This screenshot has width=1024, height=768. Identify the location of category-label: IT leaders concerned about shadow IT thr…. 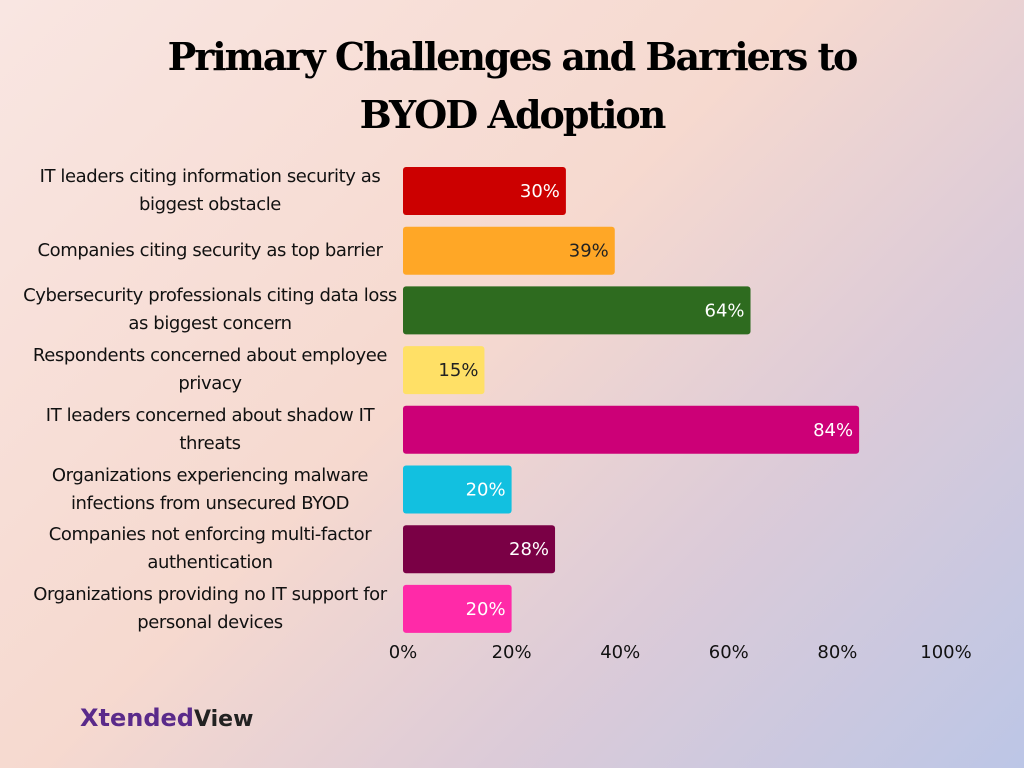
(210, 429).